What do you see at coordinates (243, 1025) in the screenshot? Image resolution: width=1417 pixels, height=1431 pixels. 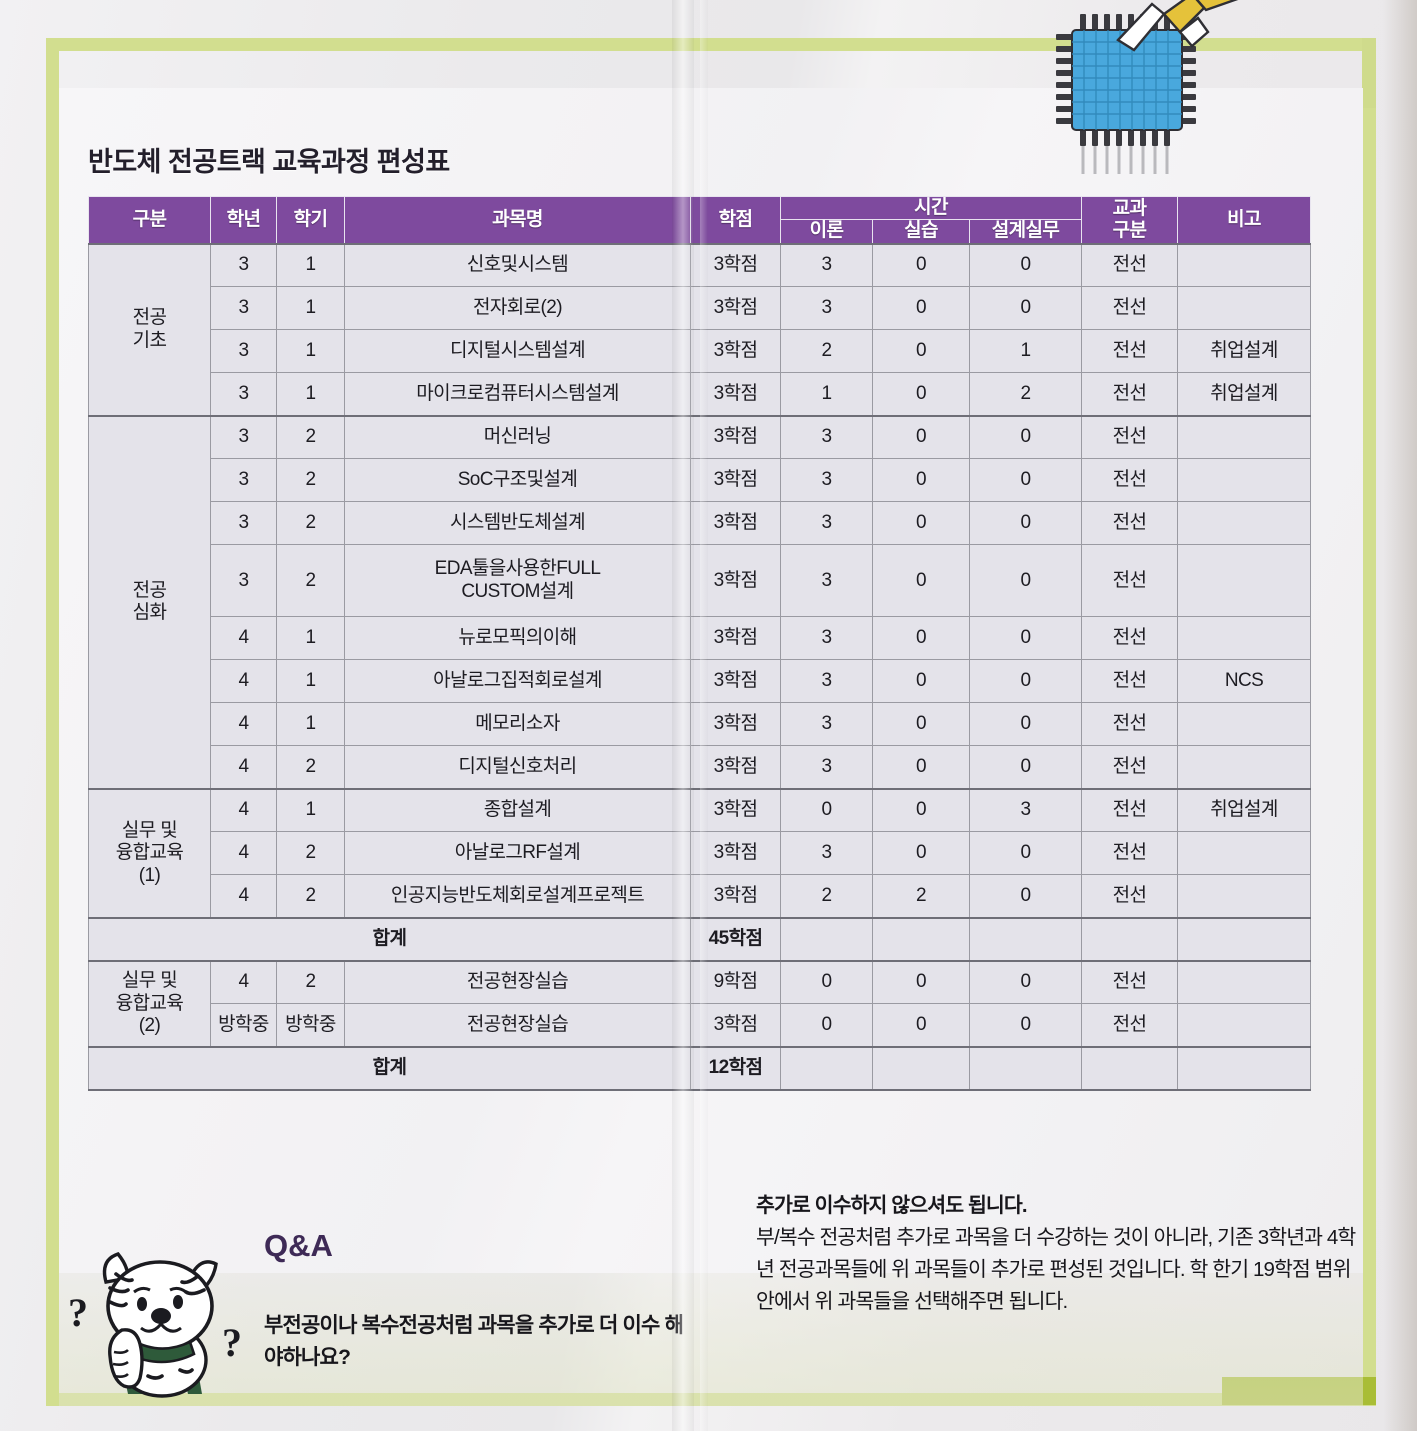 I see `cell-year: 방학중` at bounding box center [243, 1025].